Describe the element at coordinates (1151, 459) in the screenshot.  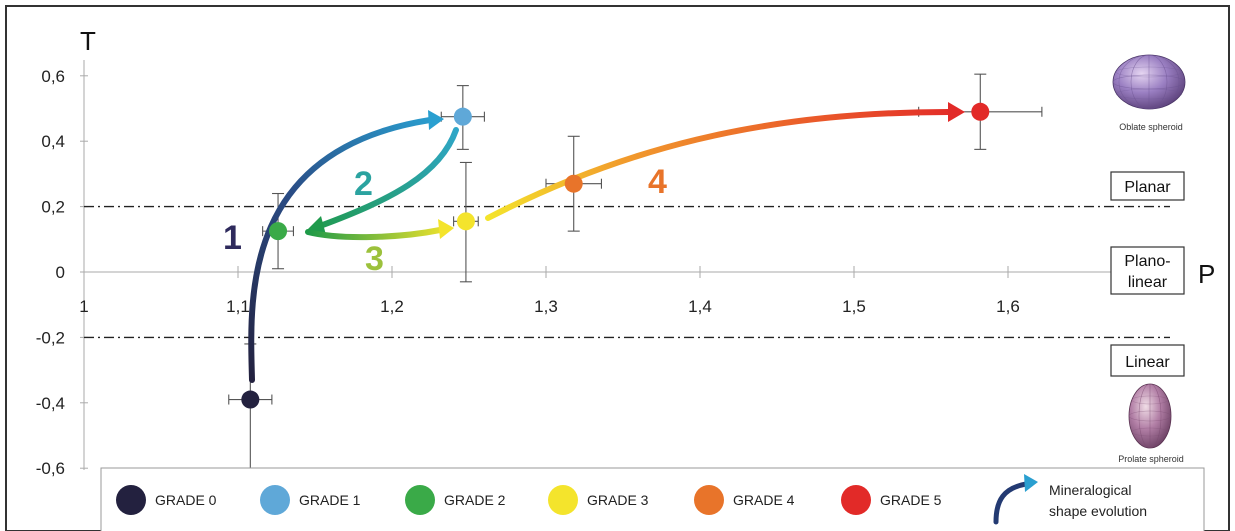
I see `prolate-spheroid-caption: Prolate spheroid` at that location.